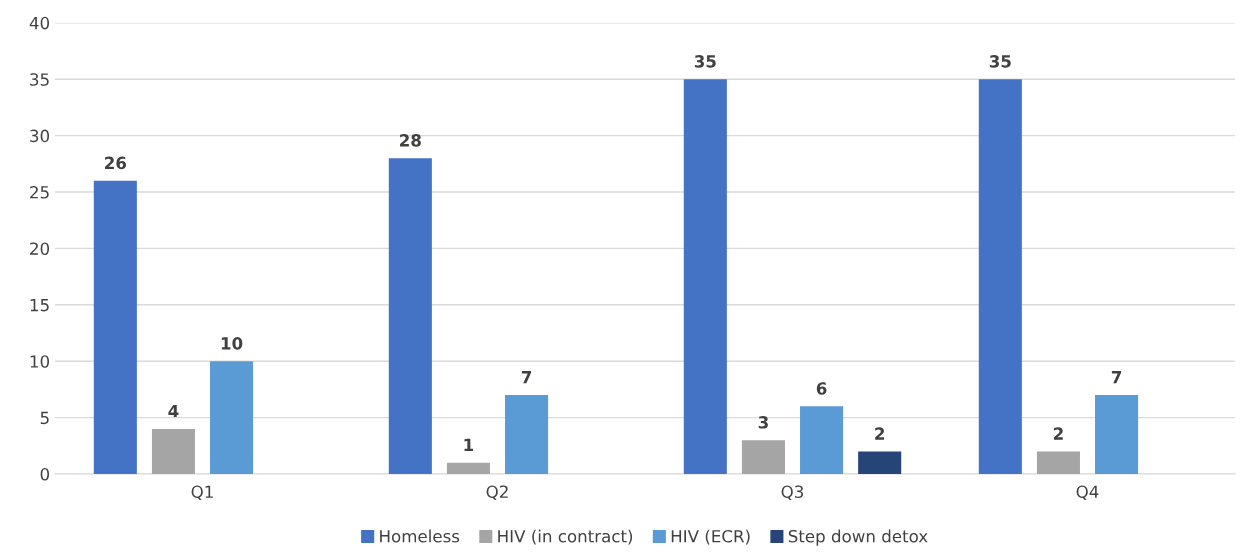 This screenshot has width=1250, height=557. Describe the element at coordinates (44, 418) in the screenshot. I see `y-tick-label: 5` at that location.